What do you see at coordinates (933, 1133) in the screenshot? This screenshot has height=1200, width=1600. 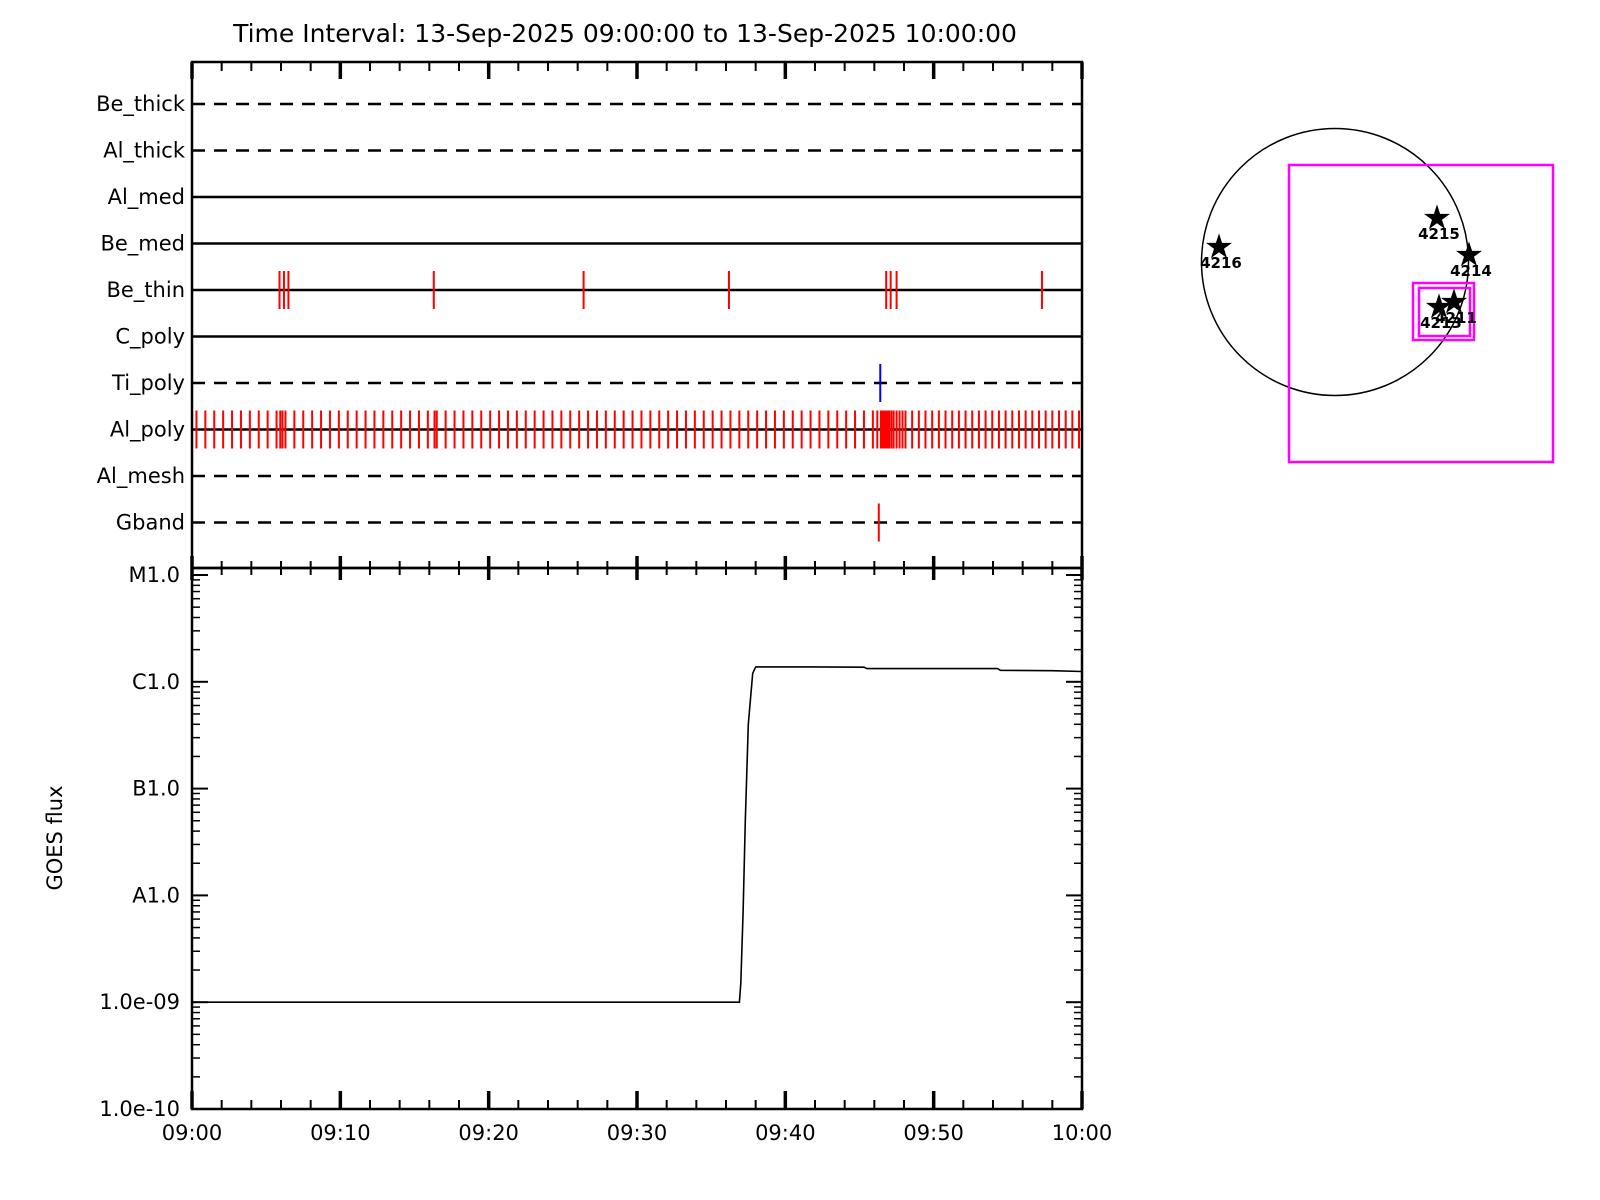 I see `goes-x-tick-label: 09:50` at bounding box center [933, 1133].